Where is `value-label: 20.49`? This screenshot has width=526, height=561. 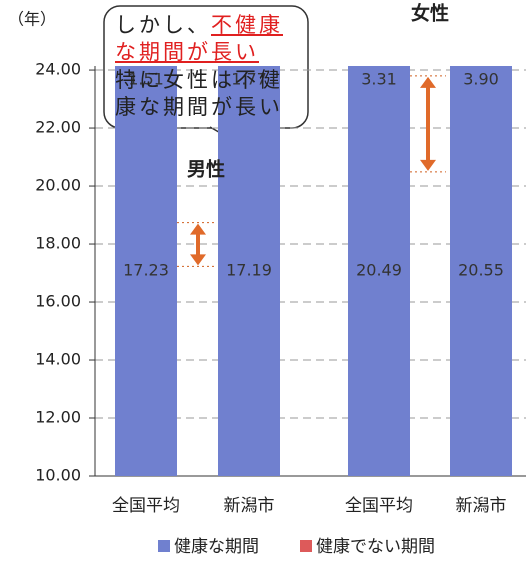
value-label: 20.49 is located at coordinates (379, 270).